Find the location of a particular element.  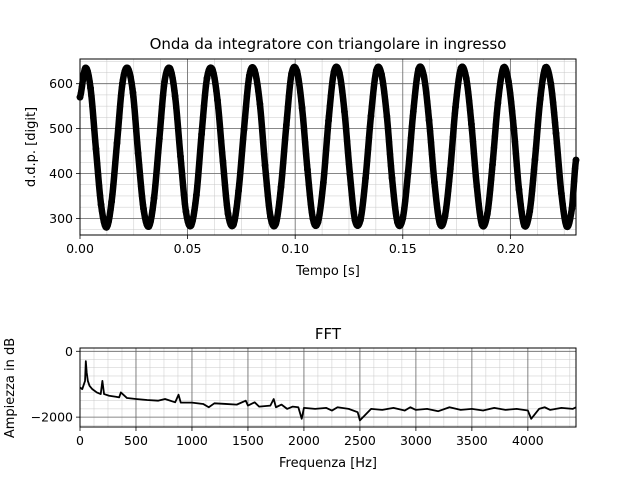

y-tick-label: 300 is located at coordinates (61, 218).